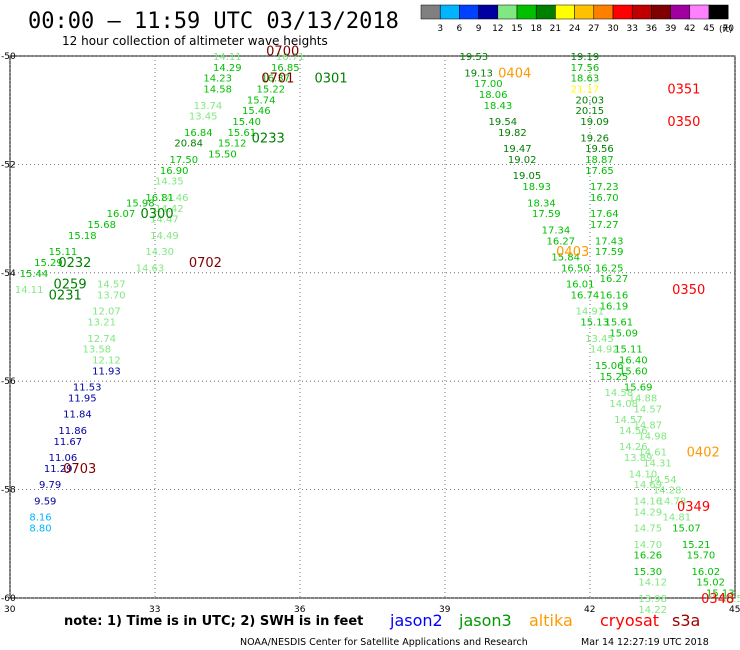  Describe the element at coordinates (261, 100) in the screenshot. I see `swh-value: 15.74` at that location.